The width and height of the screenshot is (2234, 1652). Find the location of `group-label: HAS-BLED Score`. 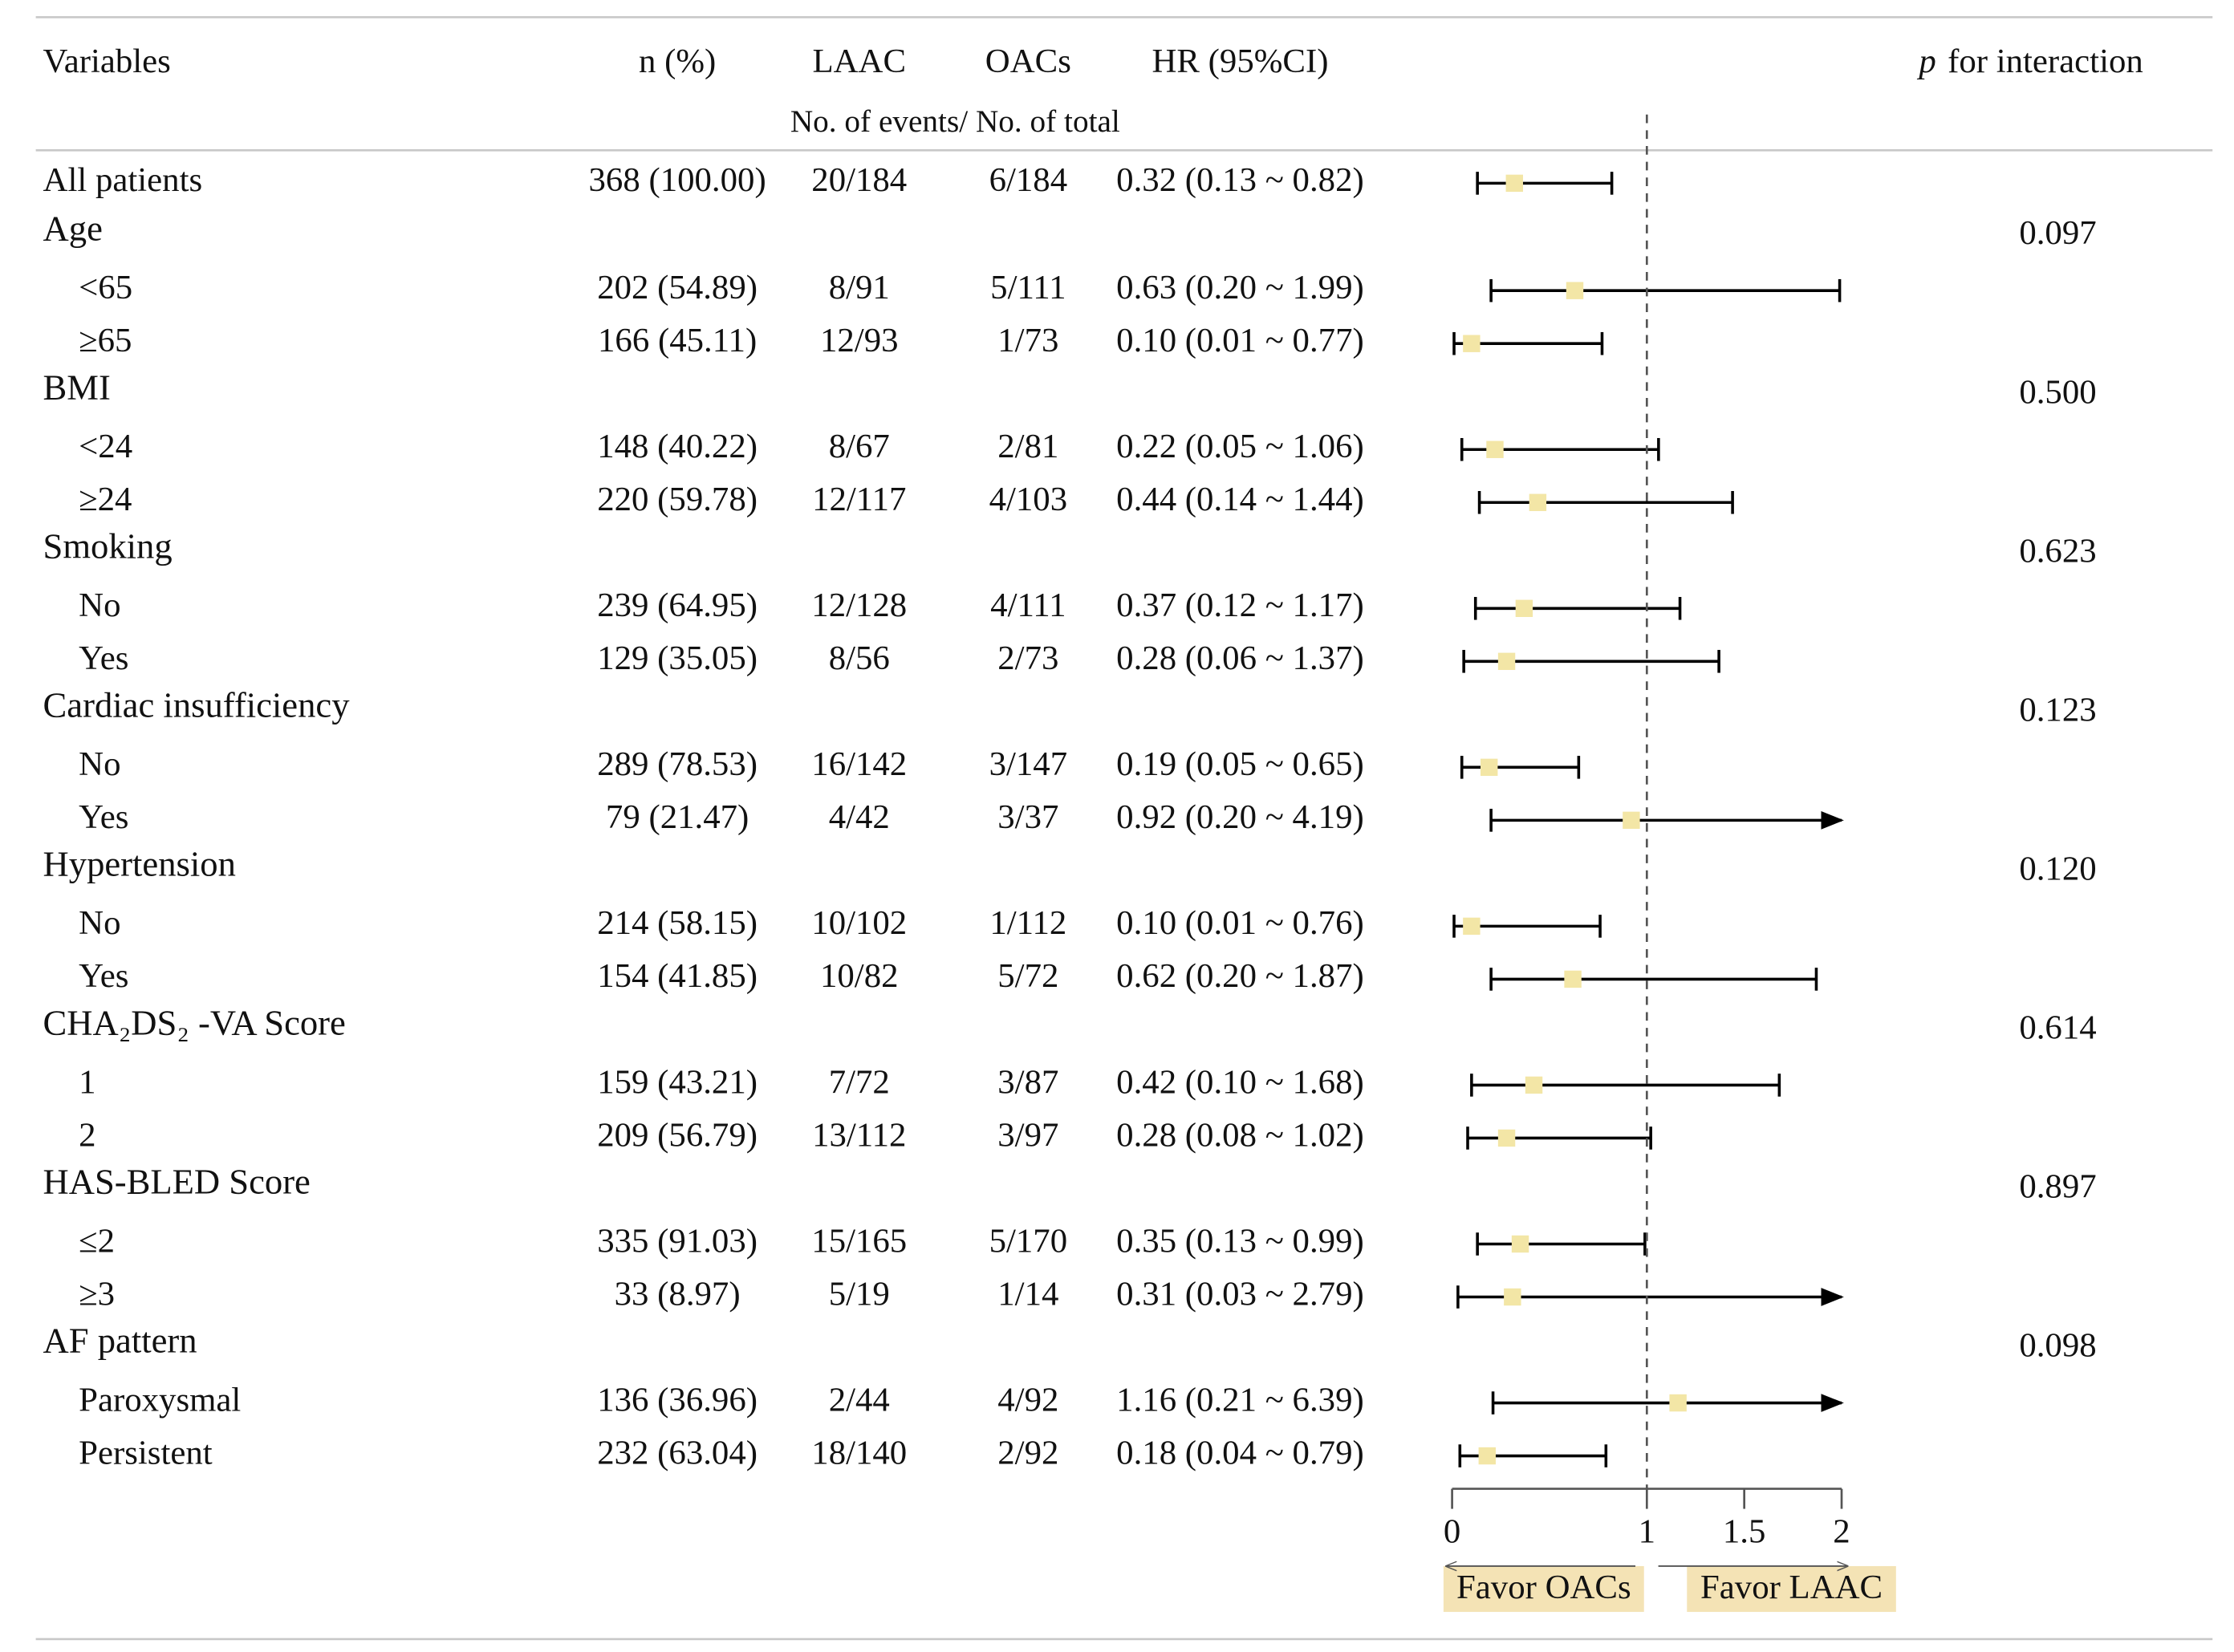

group-label: HAS-BLED Score is located at coordinates (177, 1182).